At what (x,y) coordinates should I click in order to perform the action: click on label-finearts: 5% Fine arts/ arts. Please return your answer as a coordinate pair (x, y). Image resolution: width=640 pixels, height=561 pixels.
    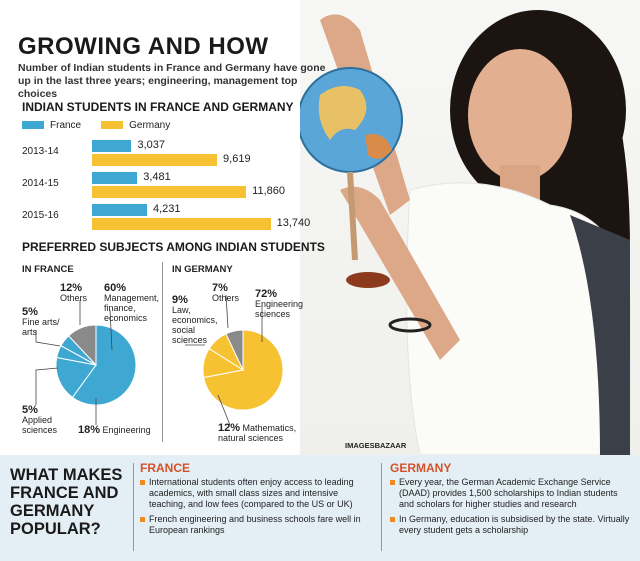
    Looking at the image, I should click on (44, 322).